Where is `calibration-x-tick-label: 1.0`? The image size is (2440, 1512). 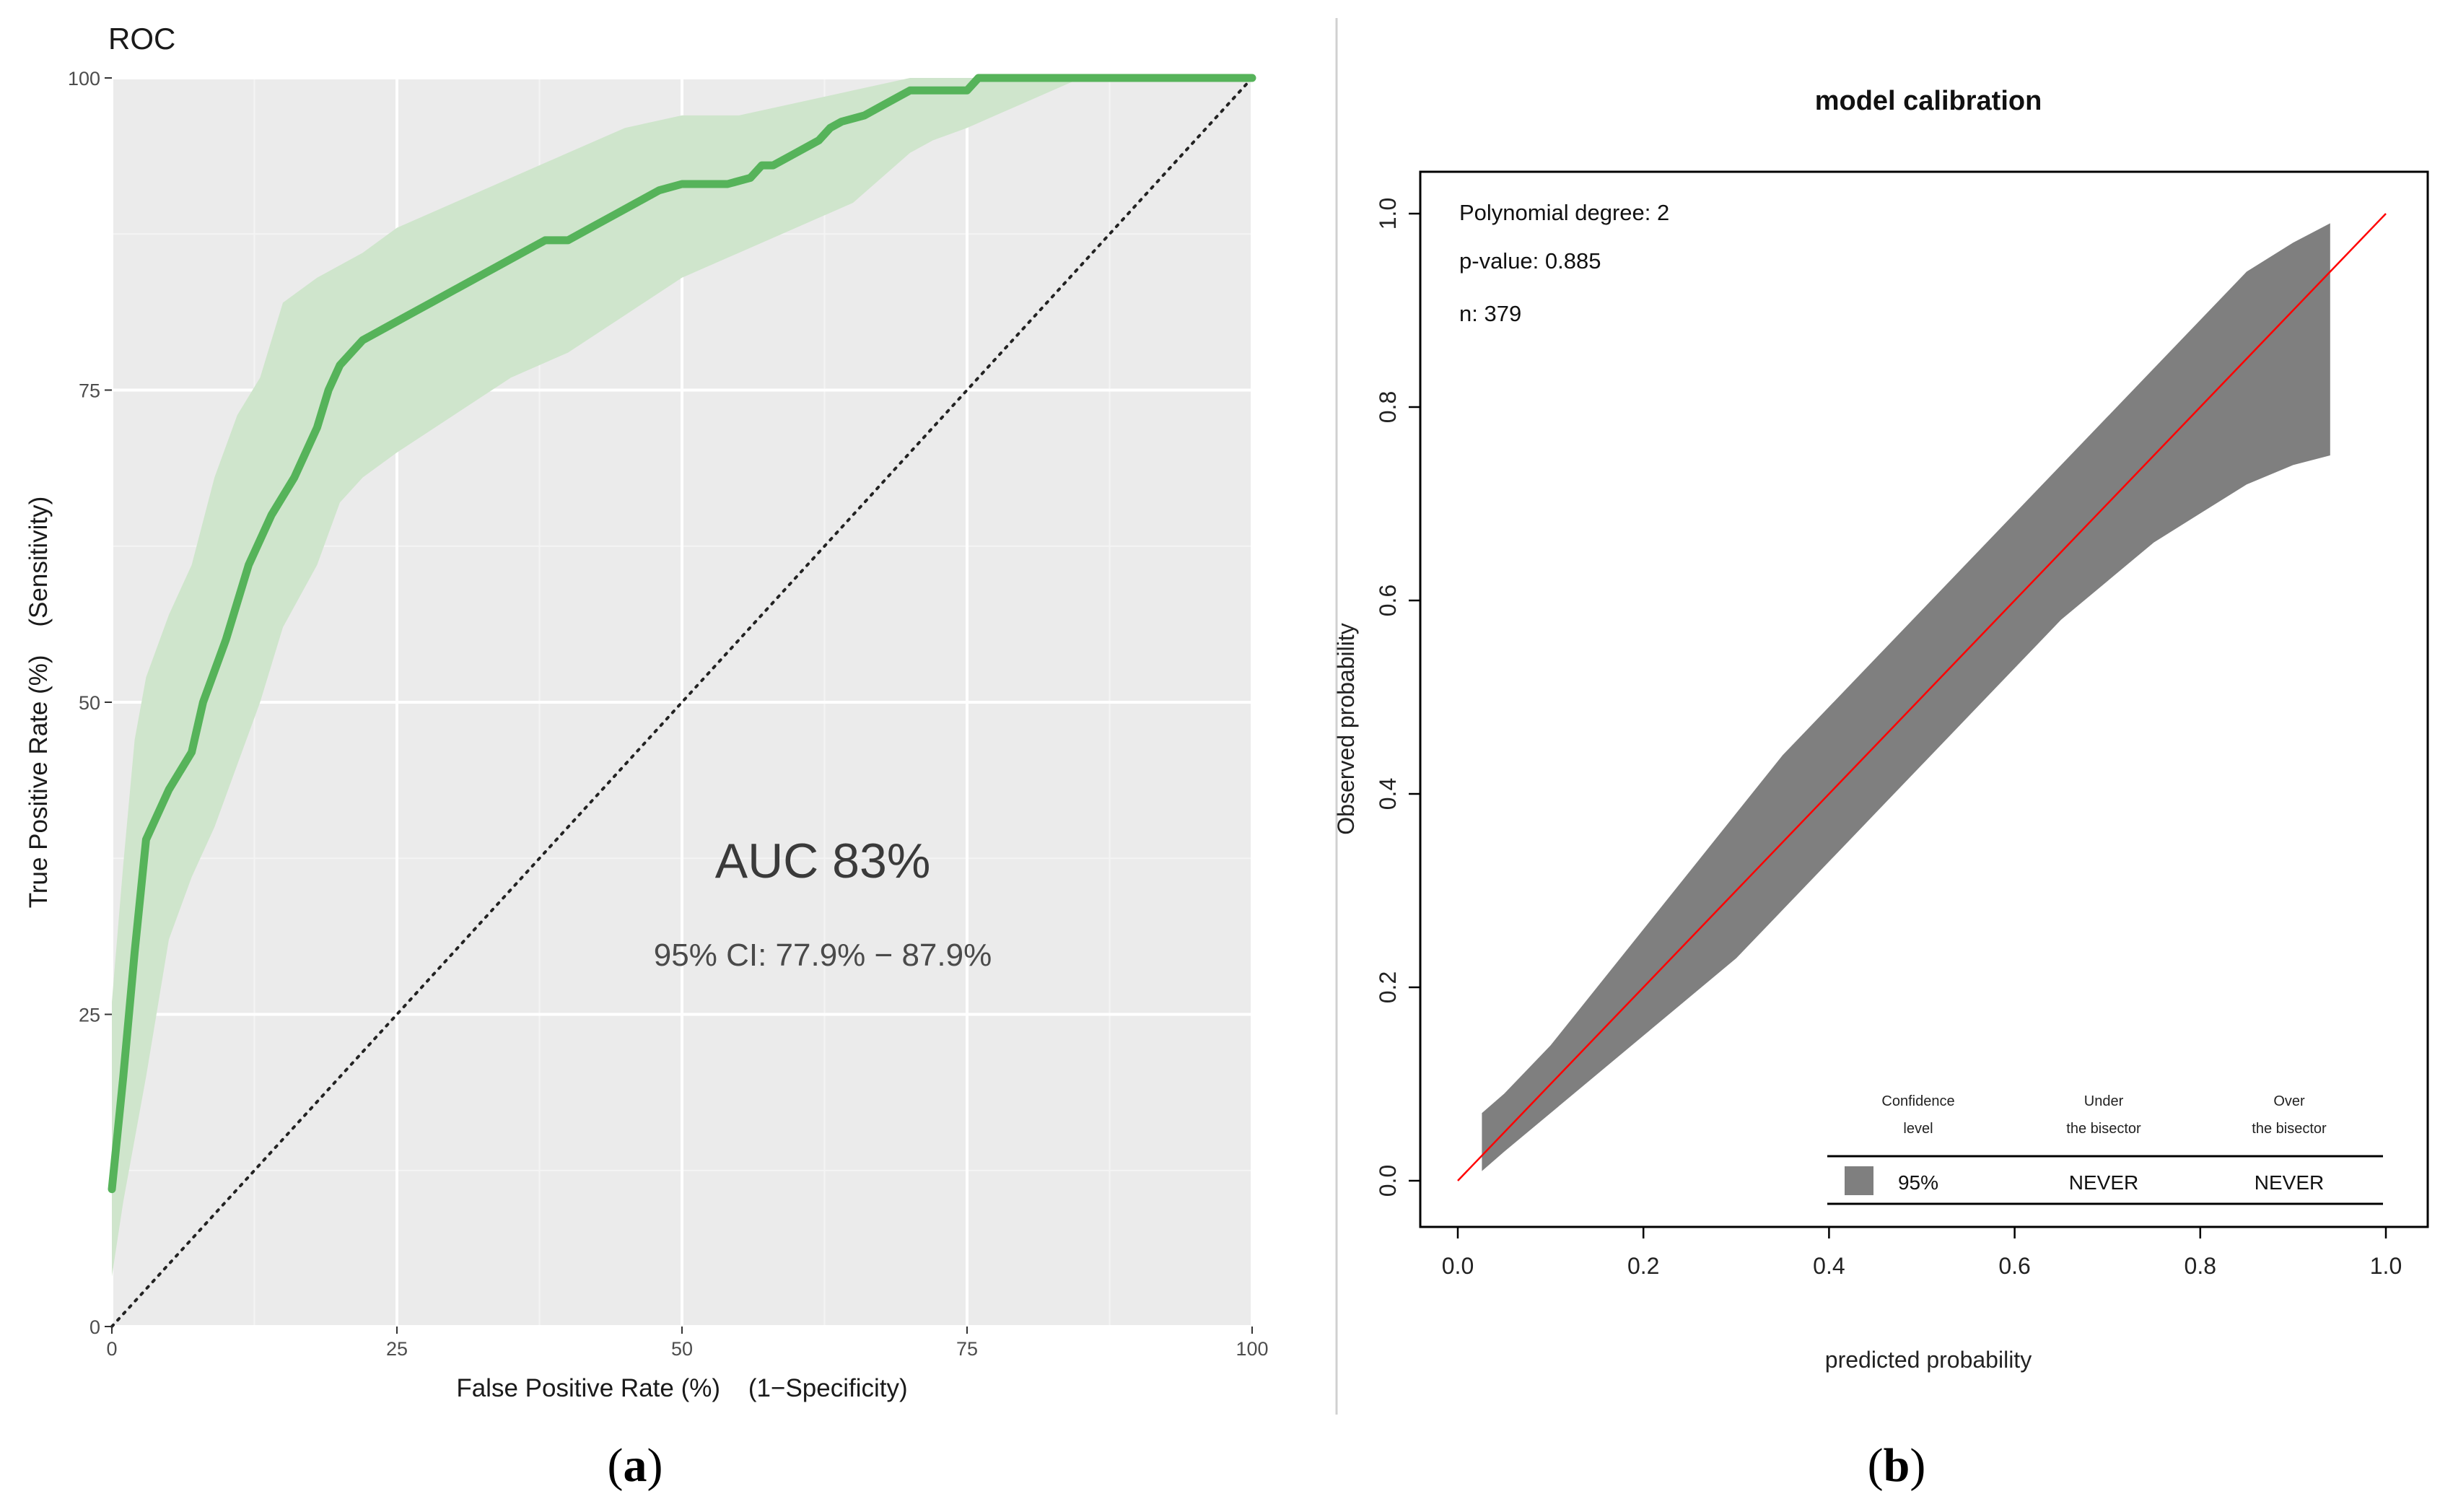
calibration-x-tick-label: 1.0 is located at coordinates (2386, 1266).